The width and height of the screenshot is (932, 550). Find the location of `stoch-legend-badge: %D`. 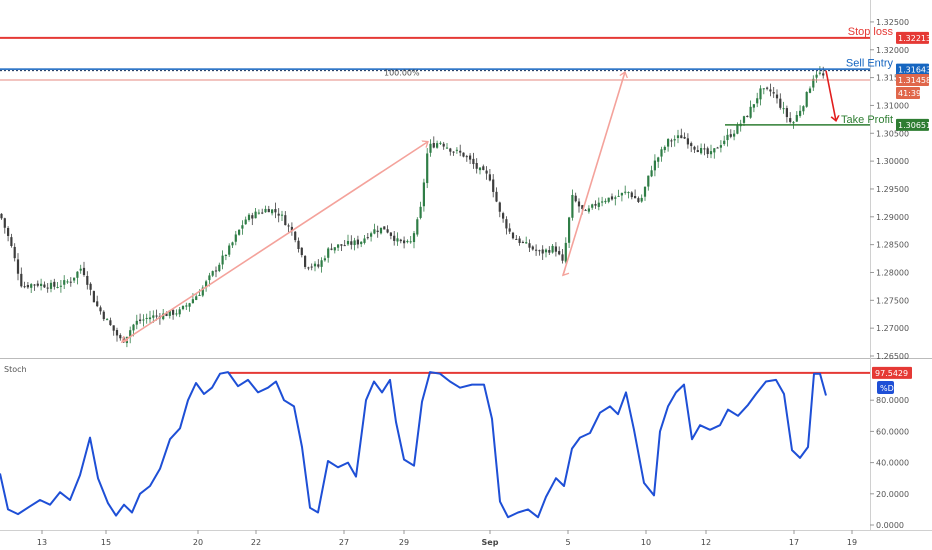

stoch-legend-badge: %D is located at coordinates (885, 387).